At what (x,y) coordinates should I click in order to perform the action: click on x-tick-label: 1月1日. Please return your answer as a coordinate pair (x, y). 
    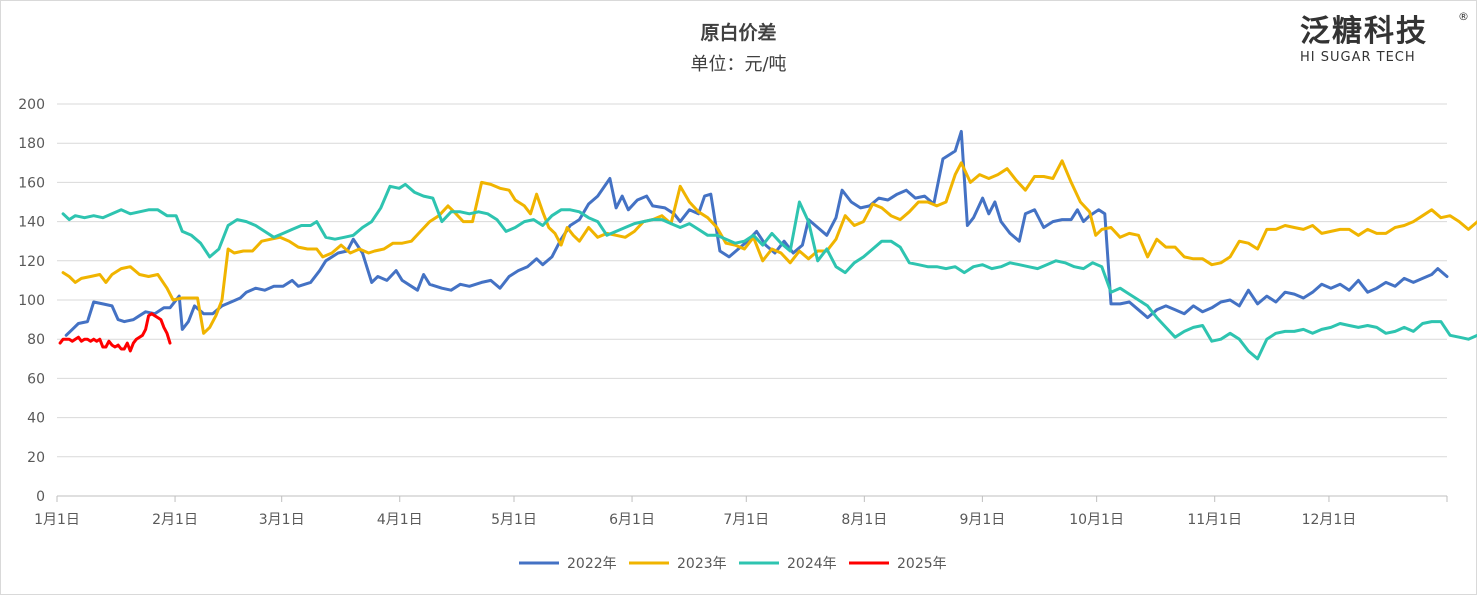
    Looking at the image, I should click on (57, 520).